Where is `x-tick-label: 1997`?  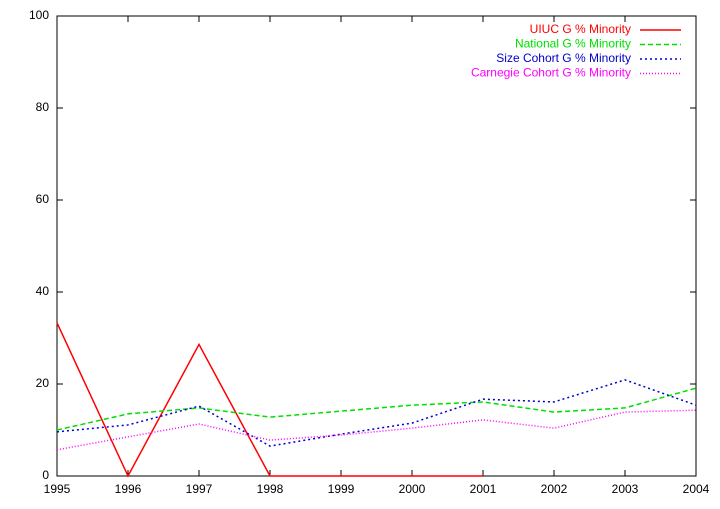 x-tick-label: 1997 is located at coordinates (199, 489).